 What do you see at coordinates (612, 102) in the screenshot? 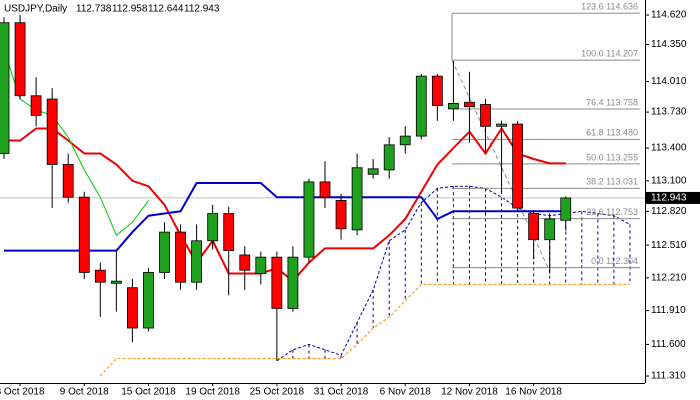
I see `fib-label: 76.4 113.758` at bounding box center [612, 102].